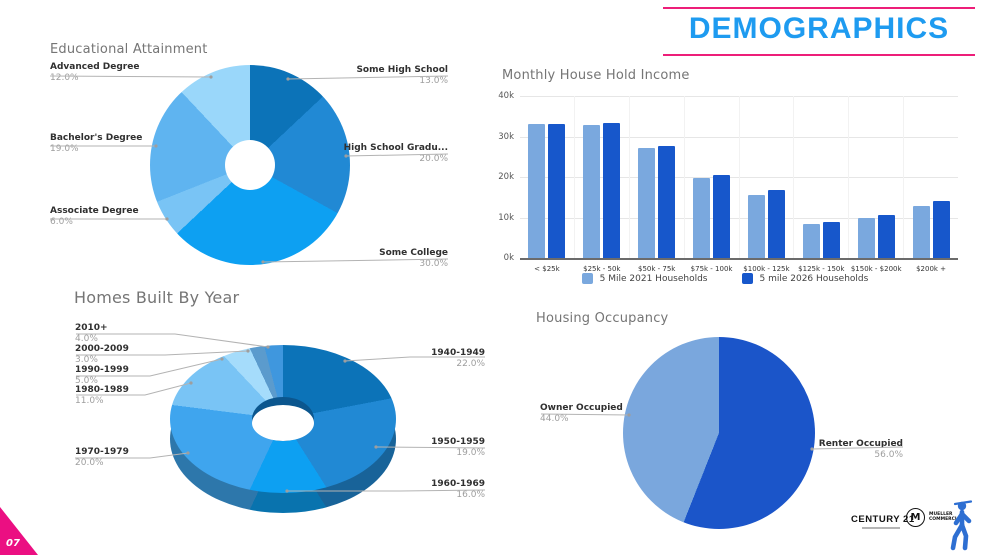 The height and width of the screenshot is (555, 984). What do you see at coordinates (91, 328) in the screenshot?
I see `slice-label: 2010+` at bounding box center [91, 328].